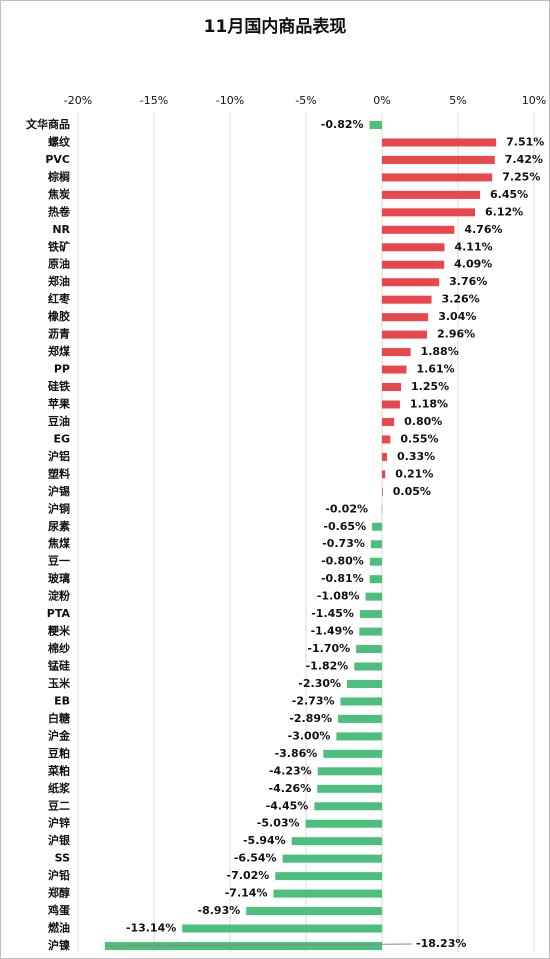 The height and width of the screenshot is (959, 550). Describe the element at coordinates (259, 945) in the screenshot. I see `leader-line` at that location.